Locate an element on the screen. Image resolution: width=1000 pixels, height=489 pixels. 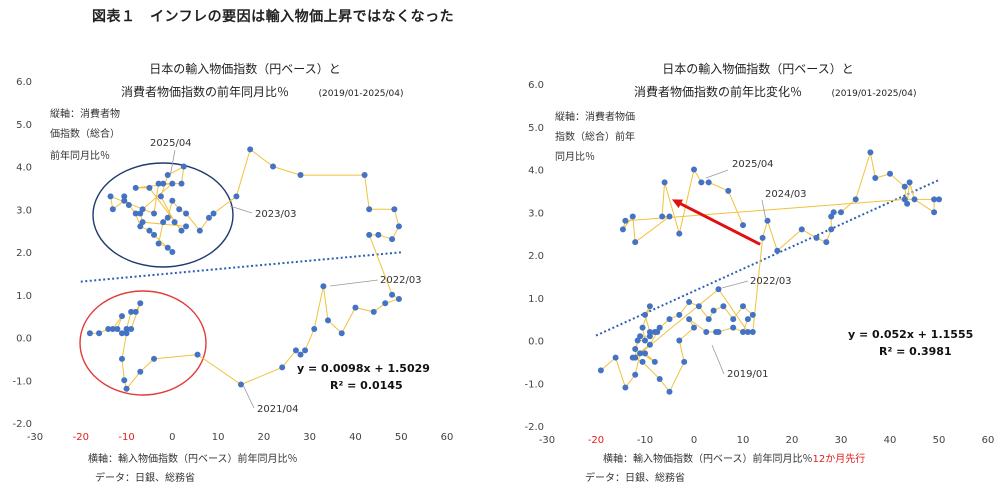
chart1-xtick-label: 30 is located at coordinates (309, 437).